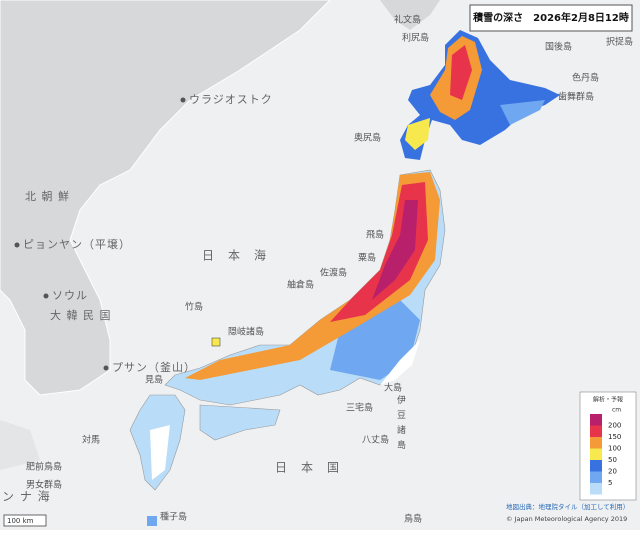  Describe the element at coordinates (567, 506) in the screenshot. I see `source: 地図出典：地理院タイル（加工して利用）` at that location.